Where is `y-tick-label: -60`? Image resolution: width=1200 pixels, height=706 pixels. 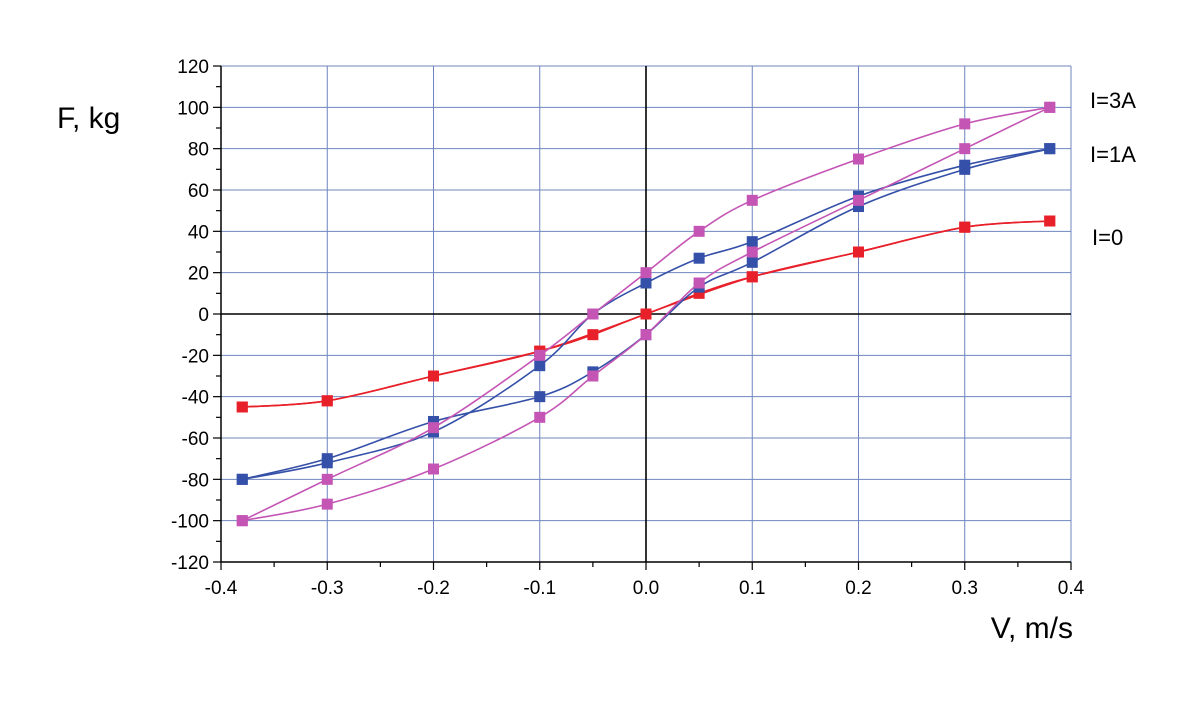 y-tick-label: -60 is located at coordinates (195, 439).